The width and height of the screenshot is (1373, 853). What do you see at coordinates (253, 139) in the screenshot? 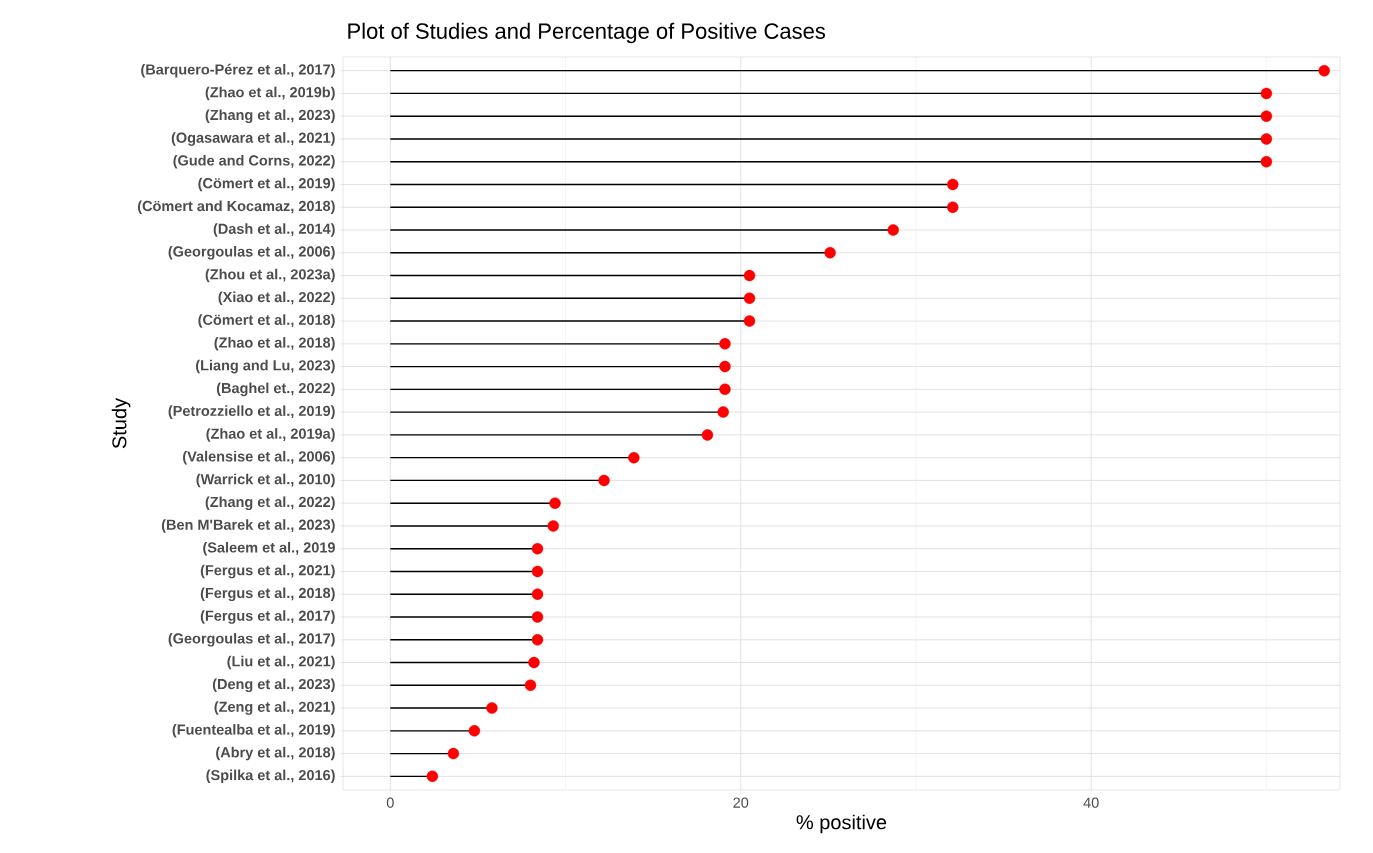
I see `y-tick-label: (Ogasawara et al., 2021)` at bounding box center [253, 139].